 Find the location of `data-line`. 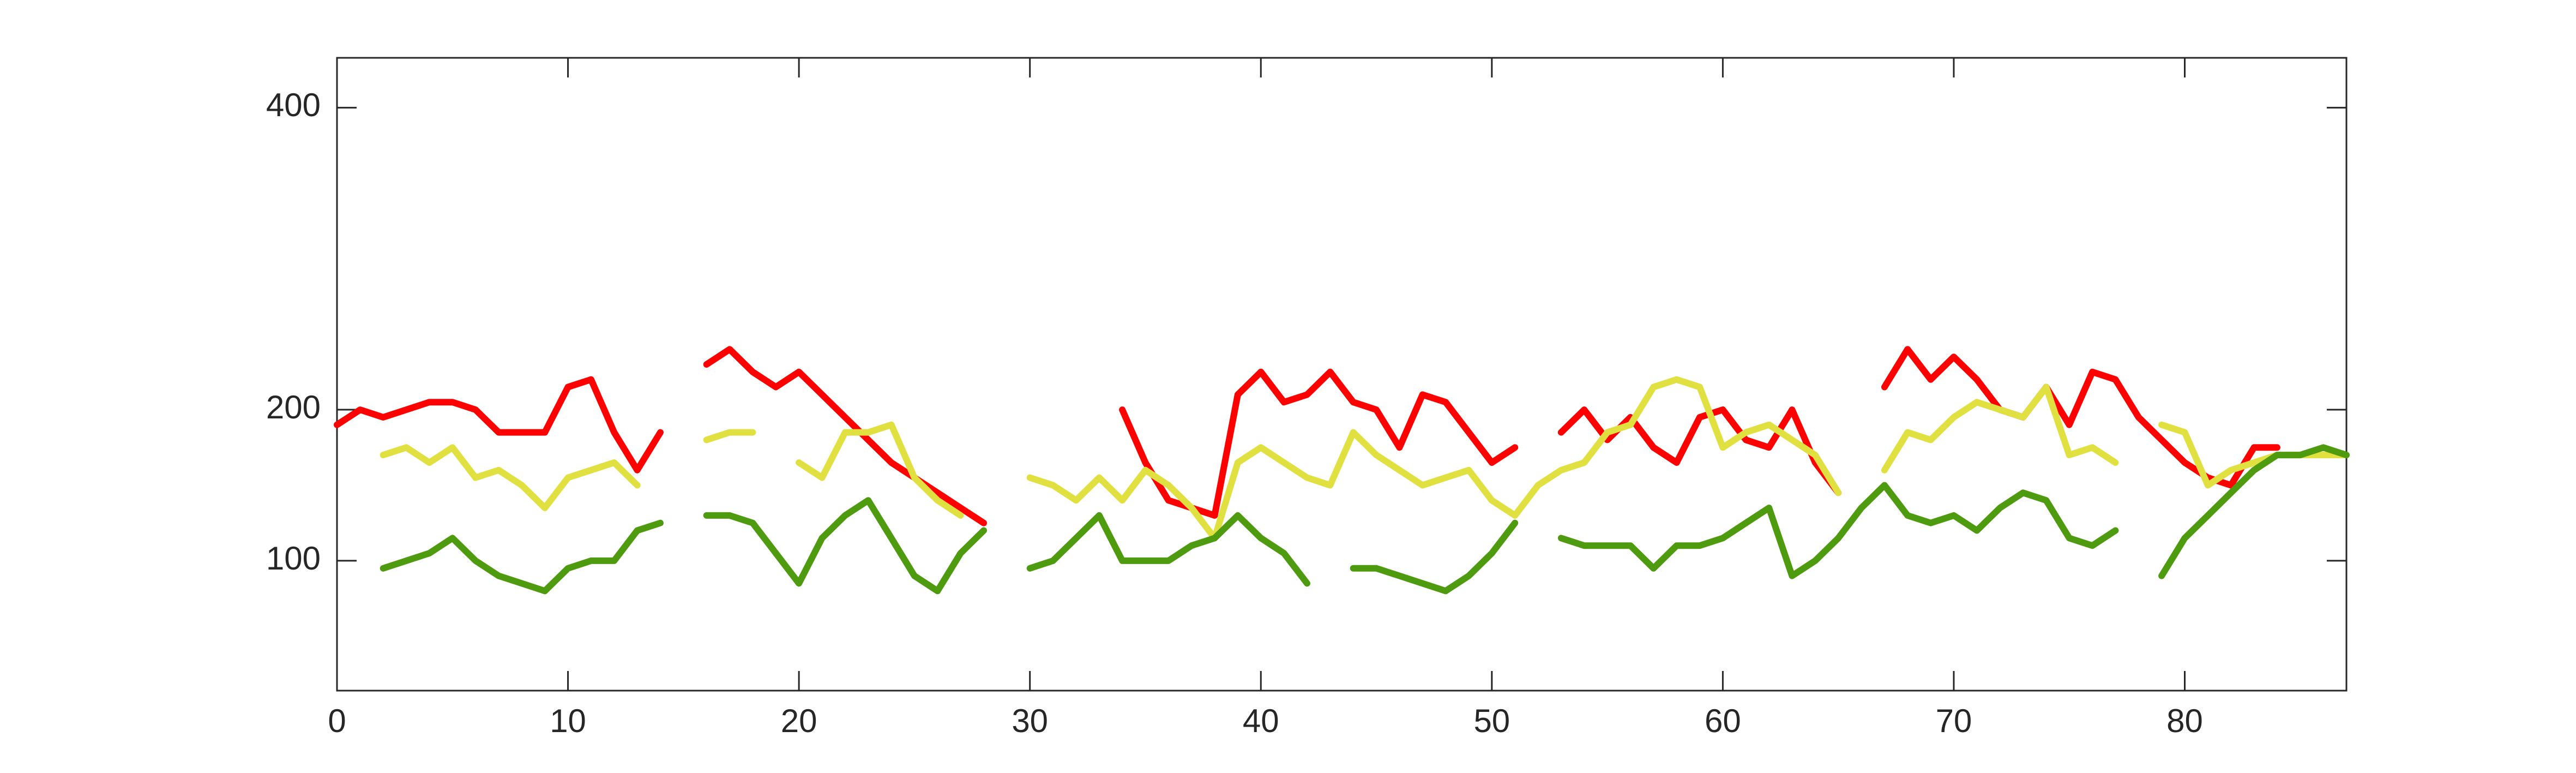

data-line is located at coordinates (1365, 519).